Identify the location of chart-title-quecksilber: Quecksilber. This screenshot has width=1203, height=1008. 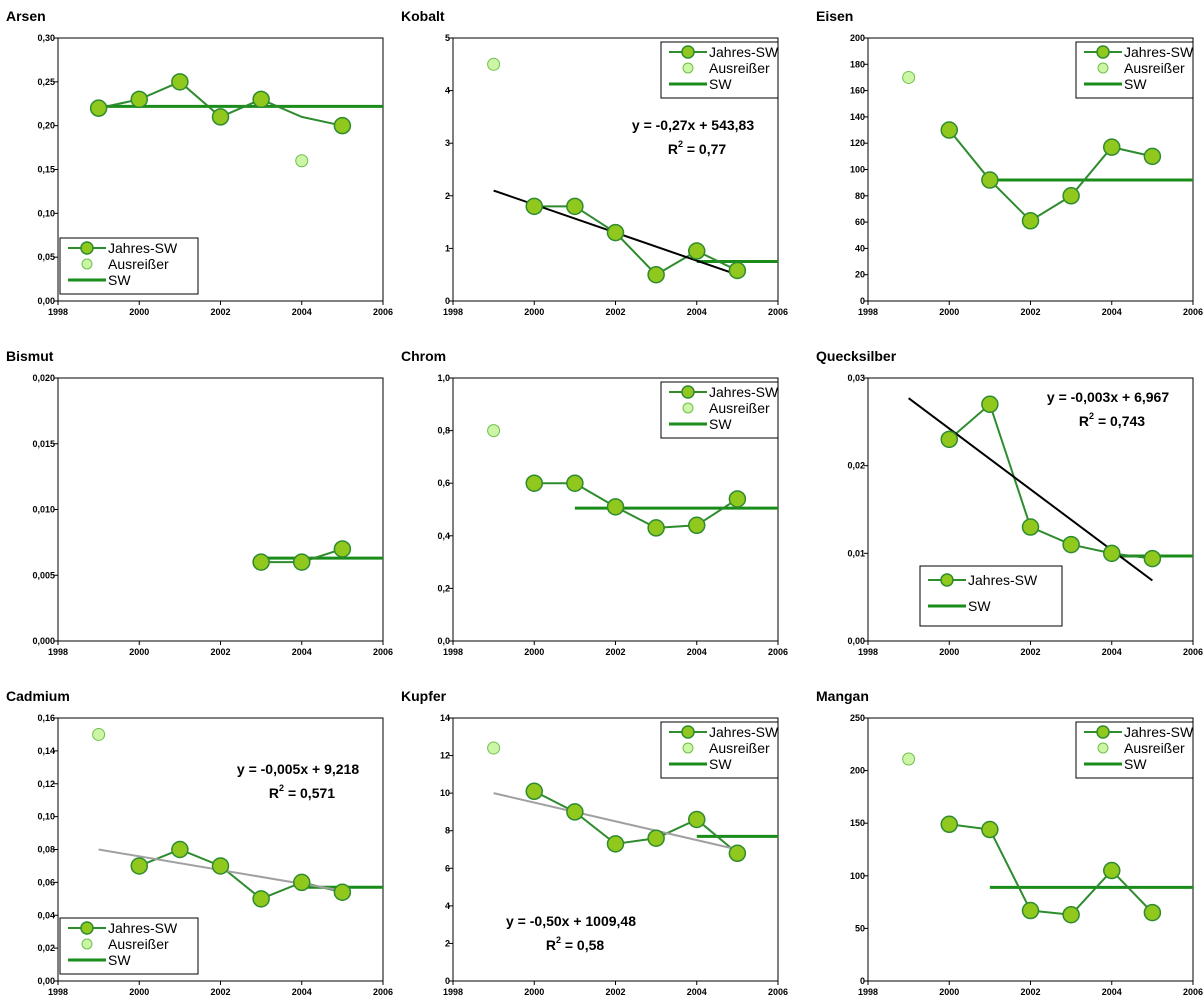
(856, 356).